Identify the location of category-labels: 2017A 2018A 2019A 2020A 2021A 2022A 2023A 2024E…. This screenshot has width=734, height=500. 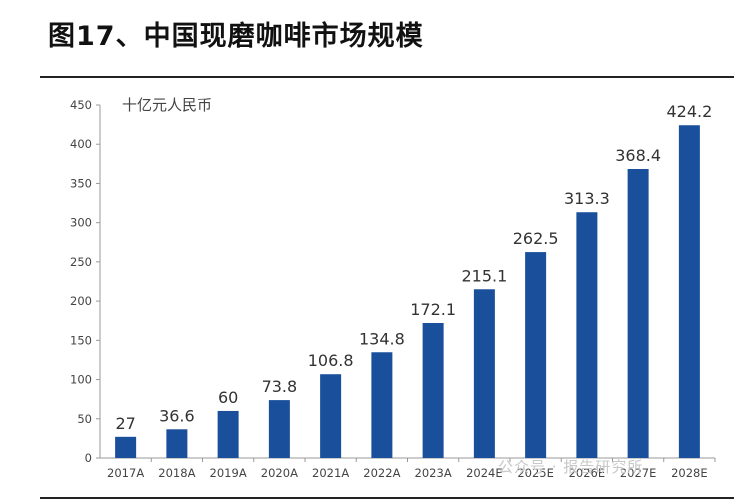
(411, 469).